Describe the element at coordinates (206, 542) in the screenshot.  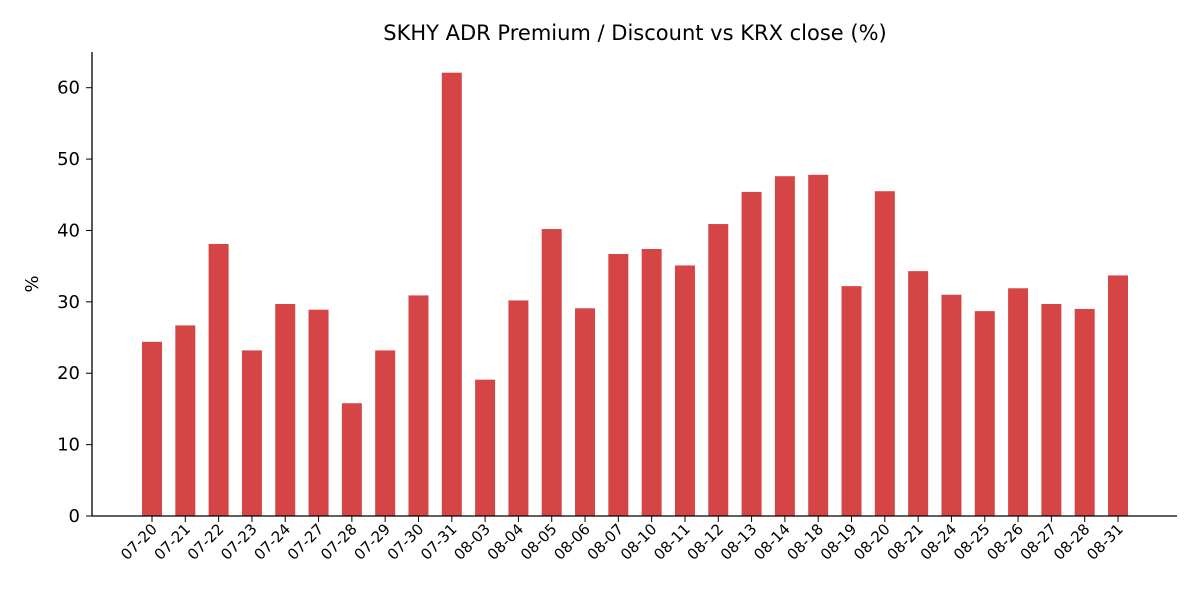
I see `x-tick-label: 07-22` at that location.